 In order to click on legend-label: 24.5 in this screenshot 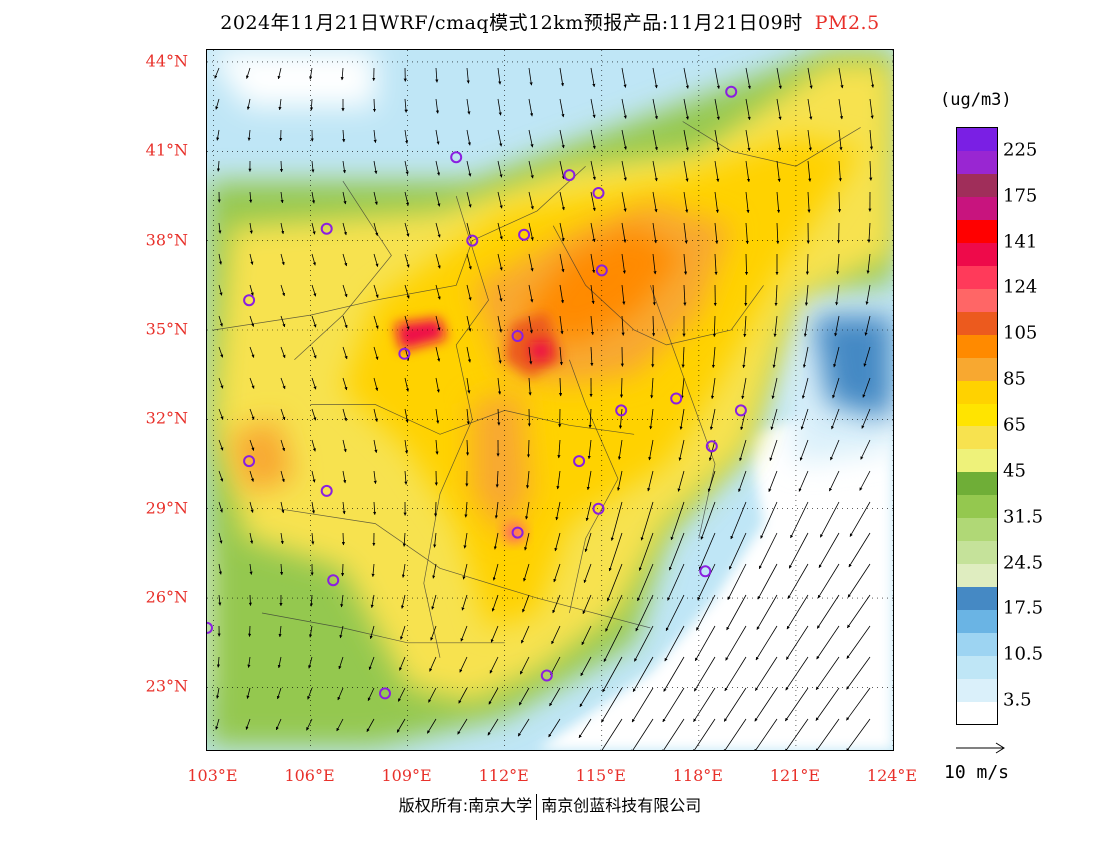, I will do `click(1023, 563)`.